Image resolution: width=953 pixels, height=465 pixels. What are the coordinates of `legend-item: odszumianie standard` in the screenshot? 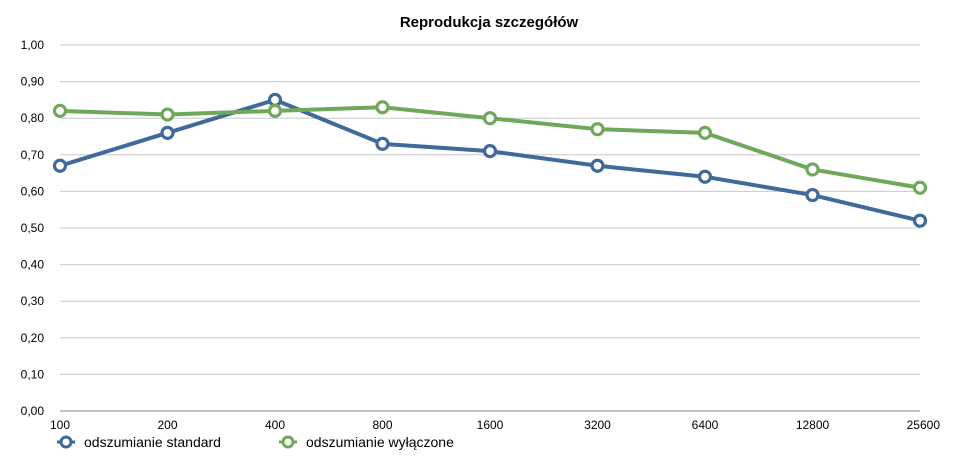 It's located at (139, 442).